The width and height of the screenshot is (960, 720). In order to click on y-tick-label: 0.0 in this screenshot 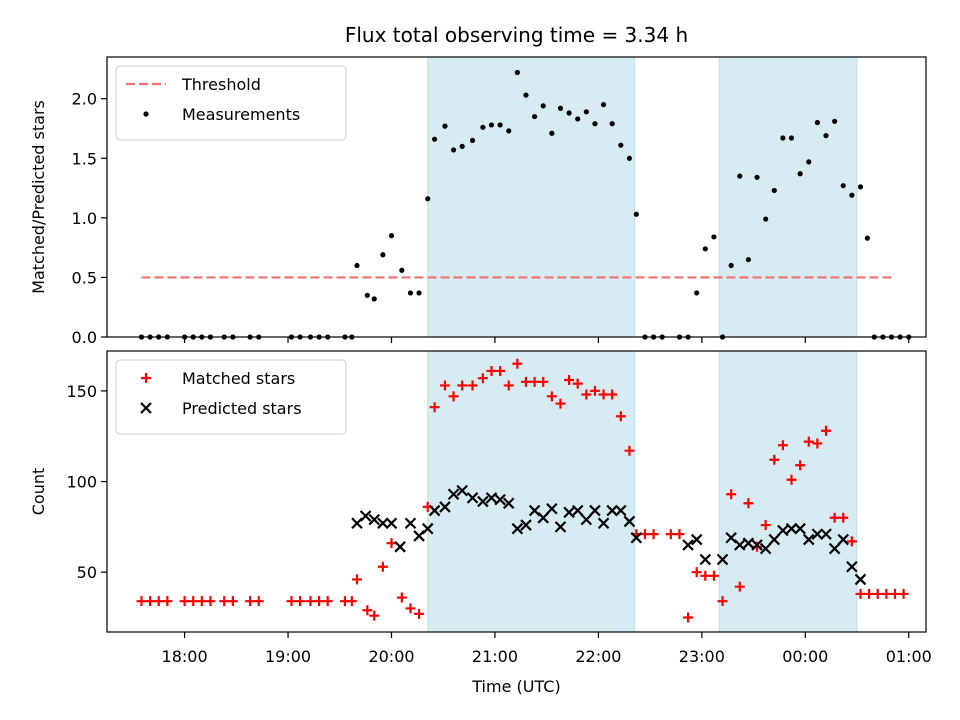, I will do `click(84, 337)`.